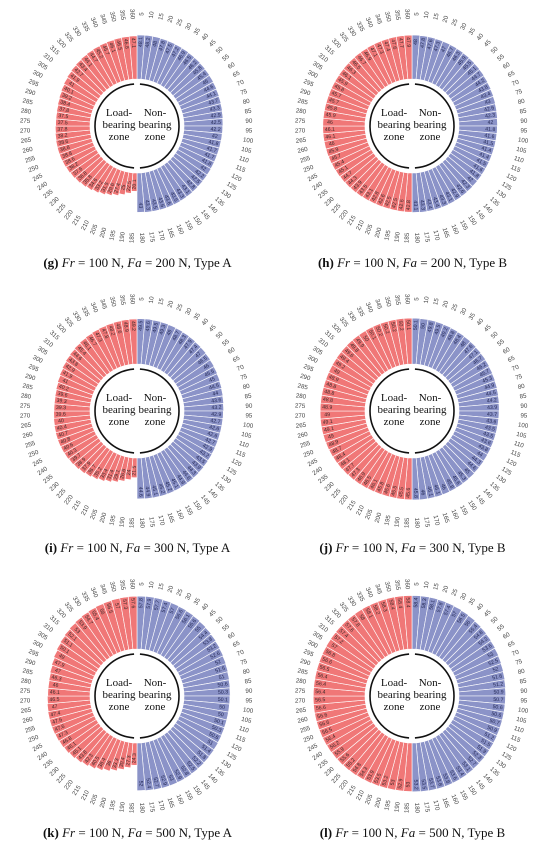 This screenshot has height=855, width=550. What do you see at coordinates (489, 429) in the screenshot?
I see `bar-value-label: 43.5` at bounding box center [489, 429].